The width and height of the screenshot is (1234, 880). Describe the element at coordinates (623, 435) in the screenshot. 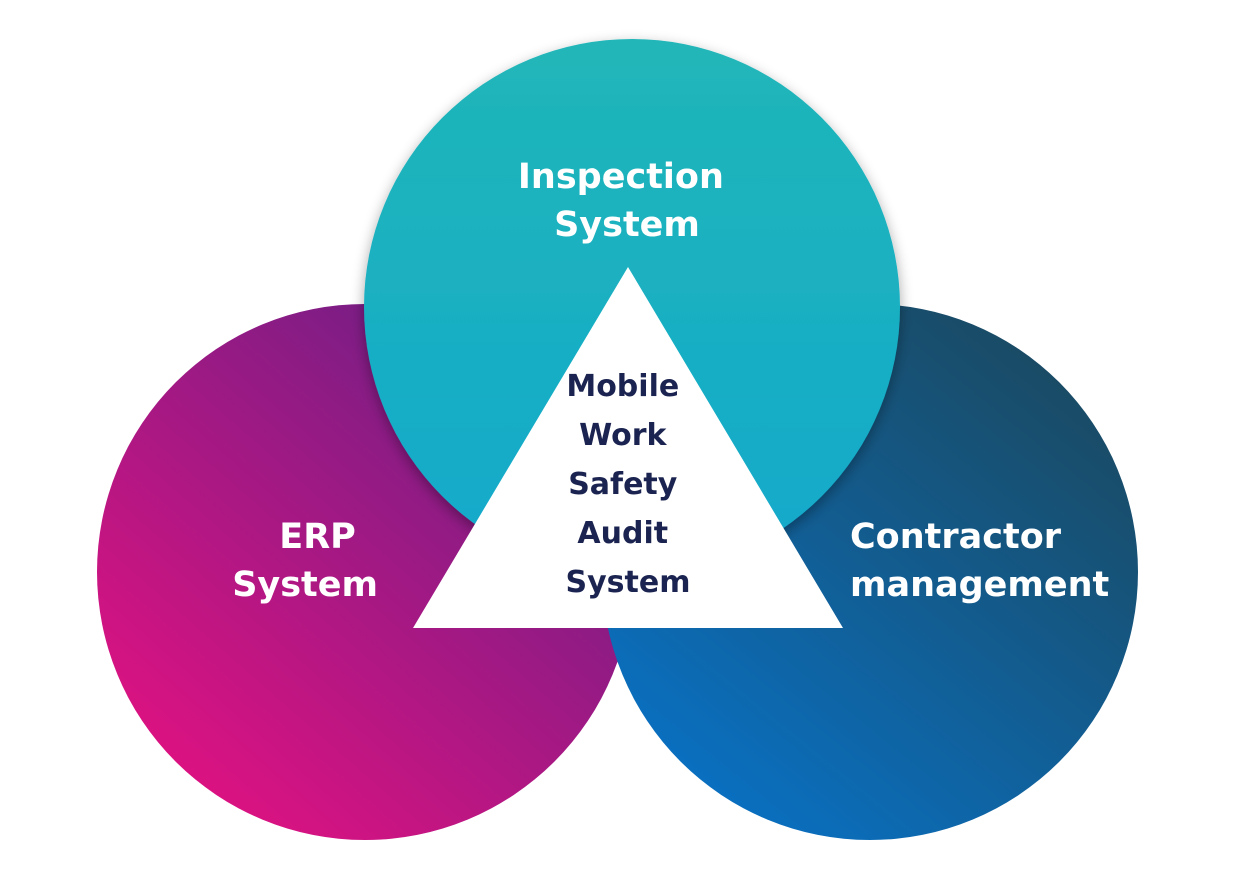

I see `center-label-line2: Work` at that location.